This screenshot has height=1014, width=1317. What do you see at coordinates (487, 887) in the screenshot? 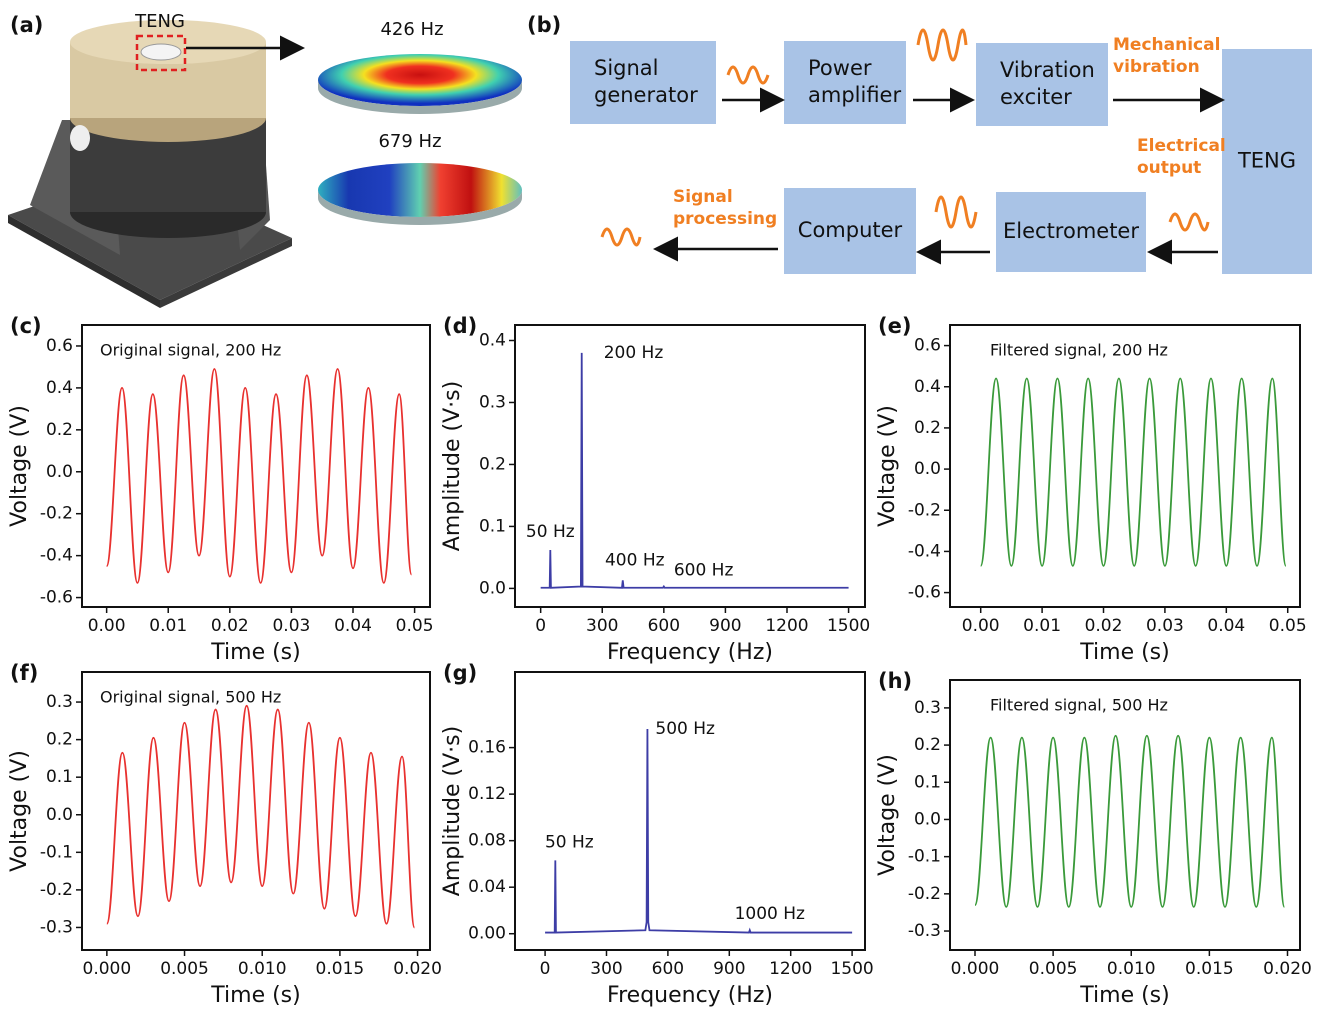
I see `y-tick-label: 0.04` at bounding box center [487, 887].